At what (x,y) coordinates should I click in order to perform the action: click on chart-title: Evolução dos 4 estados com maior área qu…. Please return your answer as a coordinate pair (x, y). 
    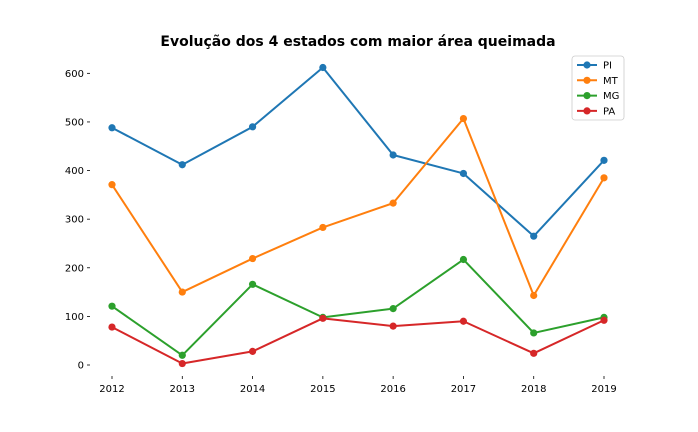
    Looking at the image, I should click on (357, 42).